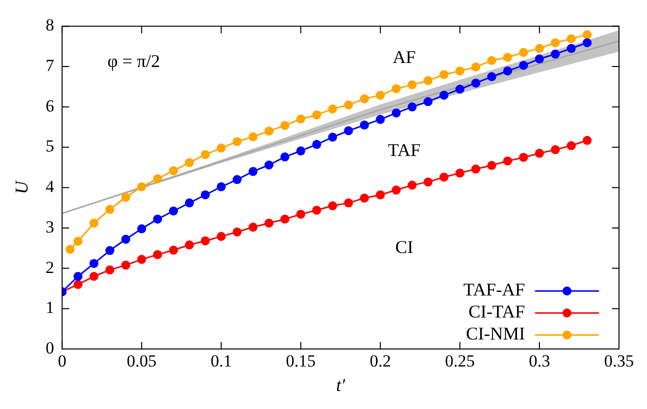  What do you see at coordinates (141, 361) in the screenshot?
I see `x-tick-label: 0.05` at bounding box center [141, 361].